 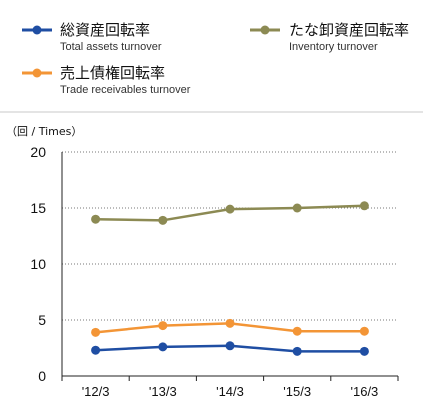 I want to click on y-axis: 0 5 10 15 20, so click(x=46, y=264).